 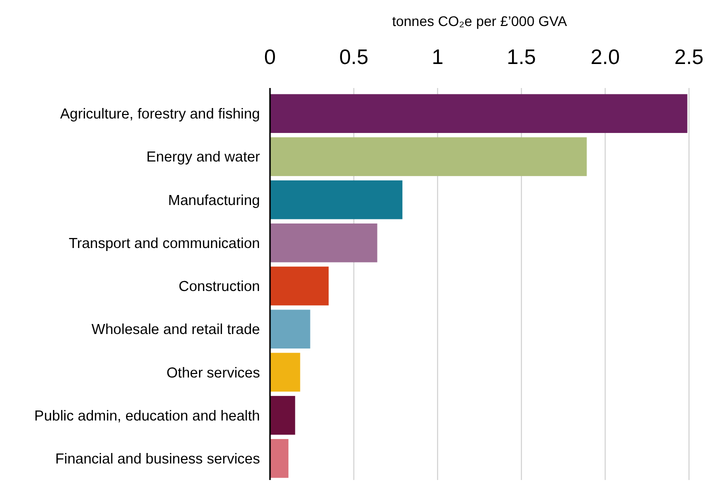 I want to click on x-tick-label: 0, so click(x=270, y=57).